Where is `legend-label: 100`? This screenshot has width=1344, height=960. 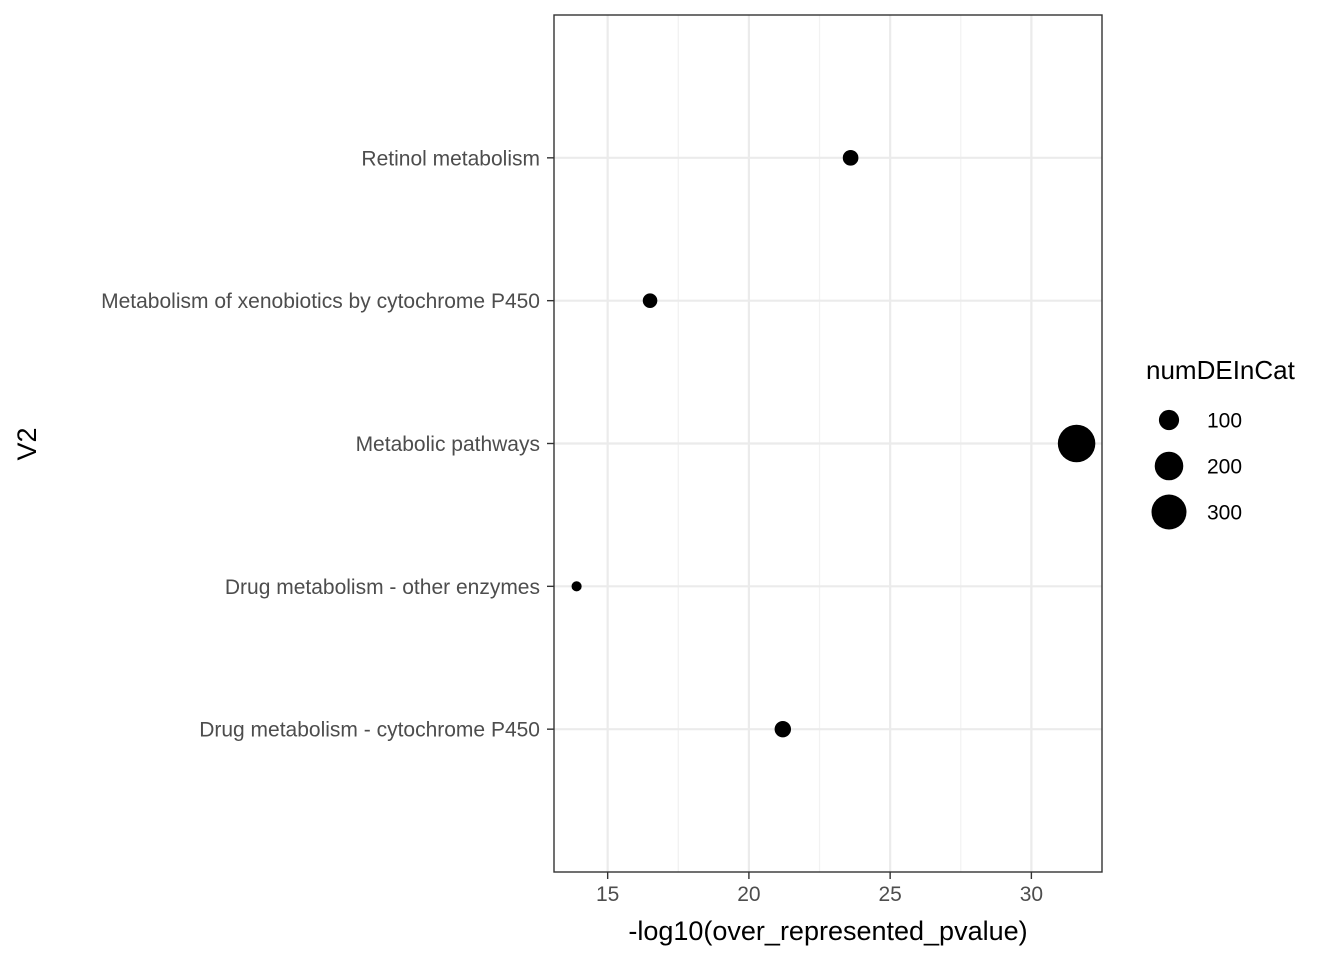 legend-label: 100 is located at coordinates (1224, 421).